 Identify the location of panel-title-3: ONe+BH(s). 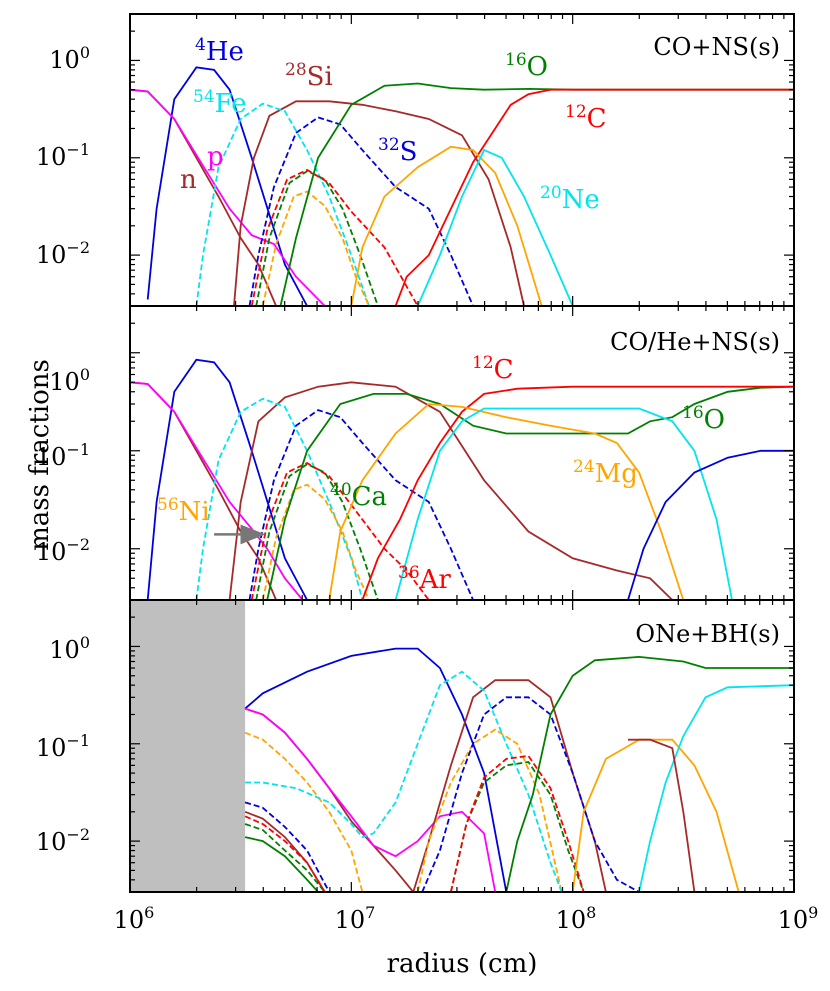
(707, 634).